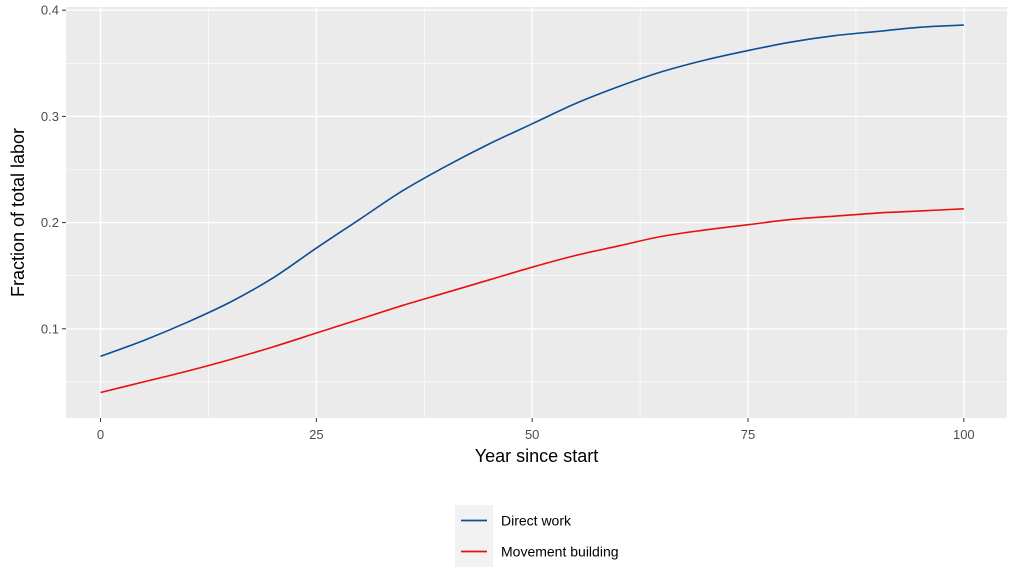 The width and height of the screenshot is (1020, 568). Describe the element at coordinates (50, 222) in the screenshot. I see `y-tick-label: 0.2` at that location.